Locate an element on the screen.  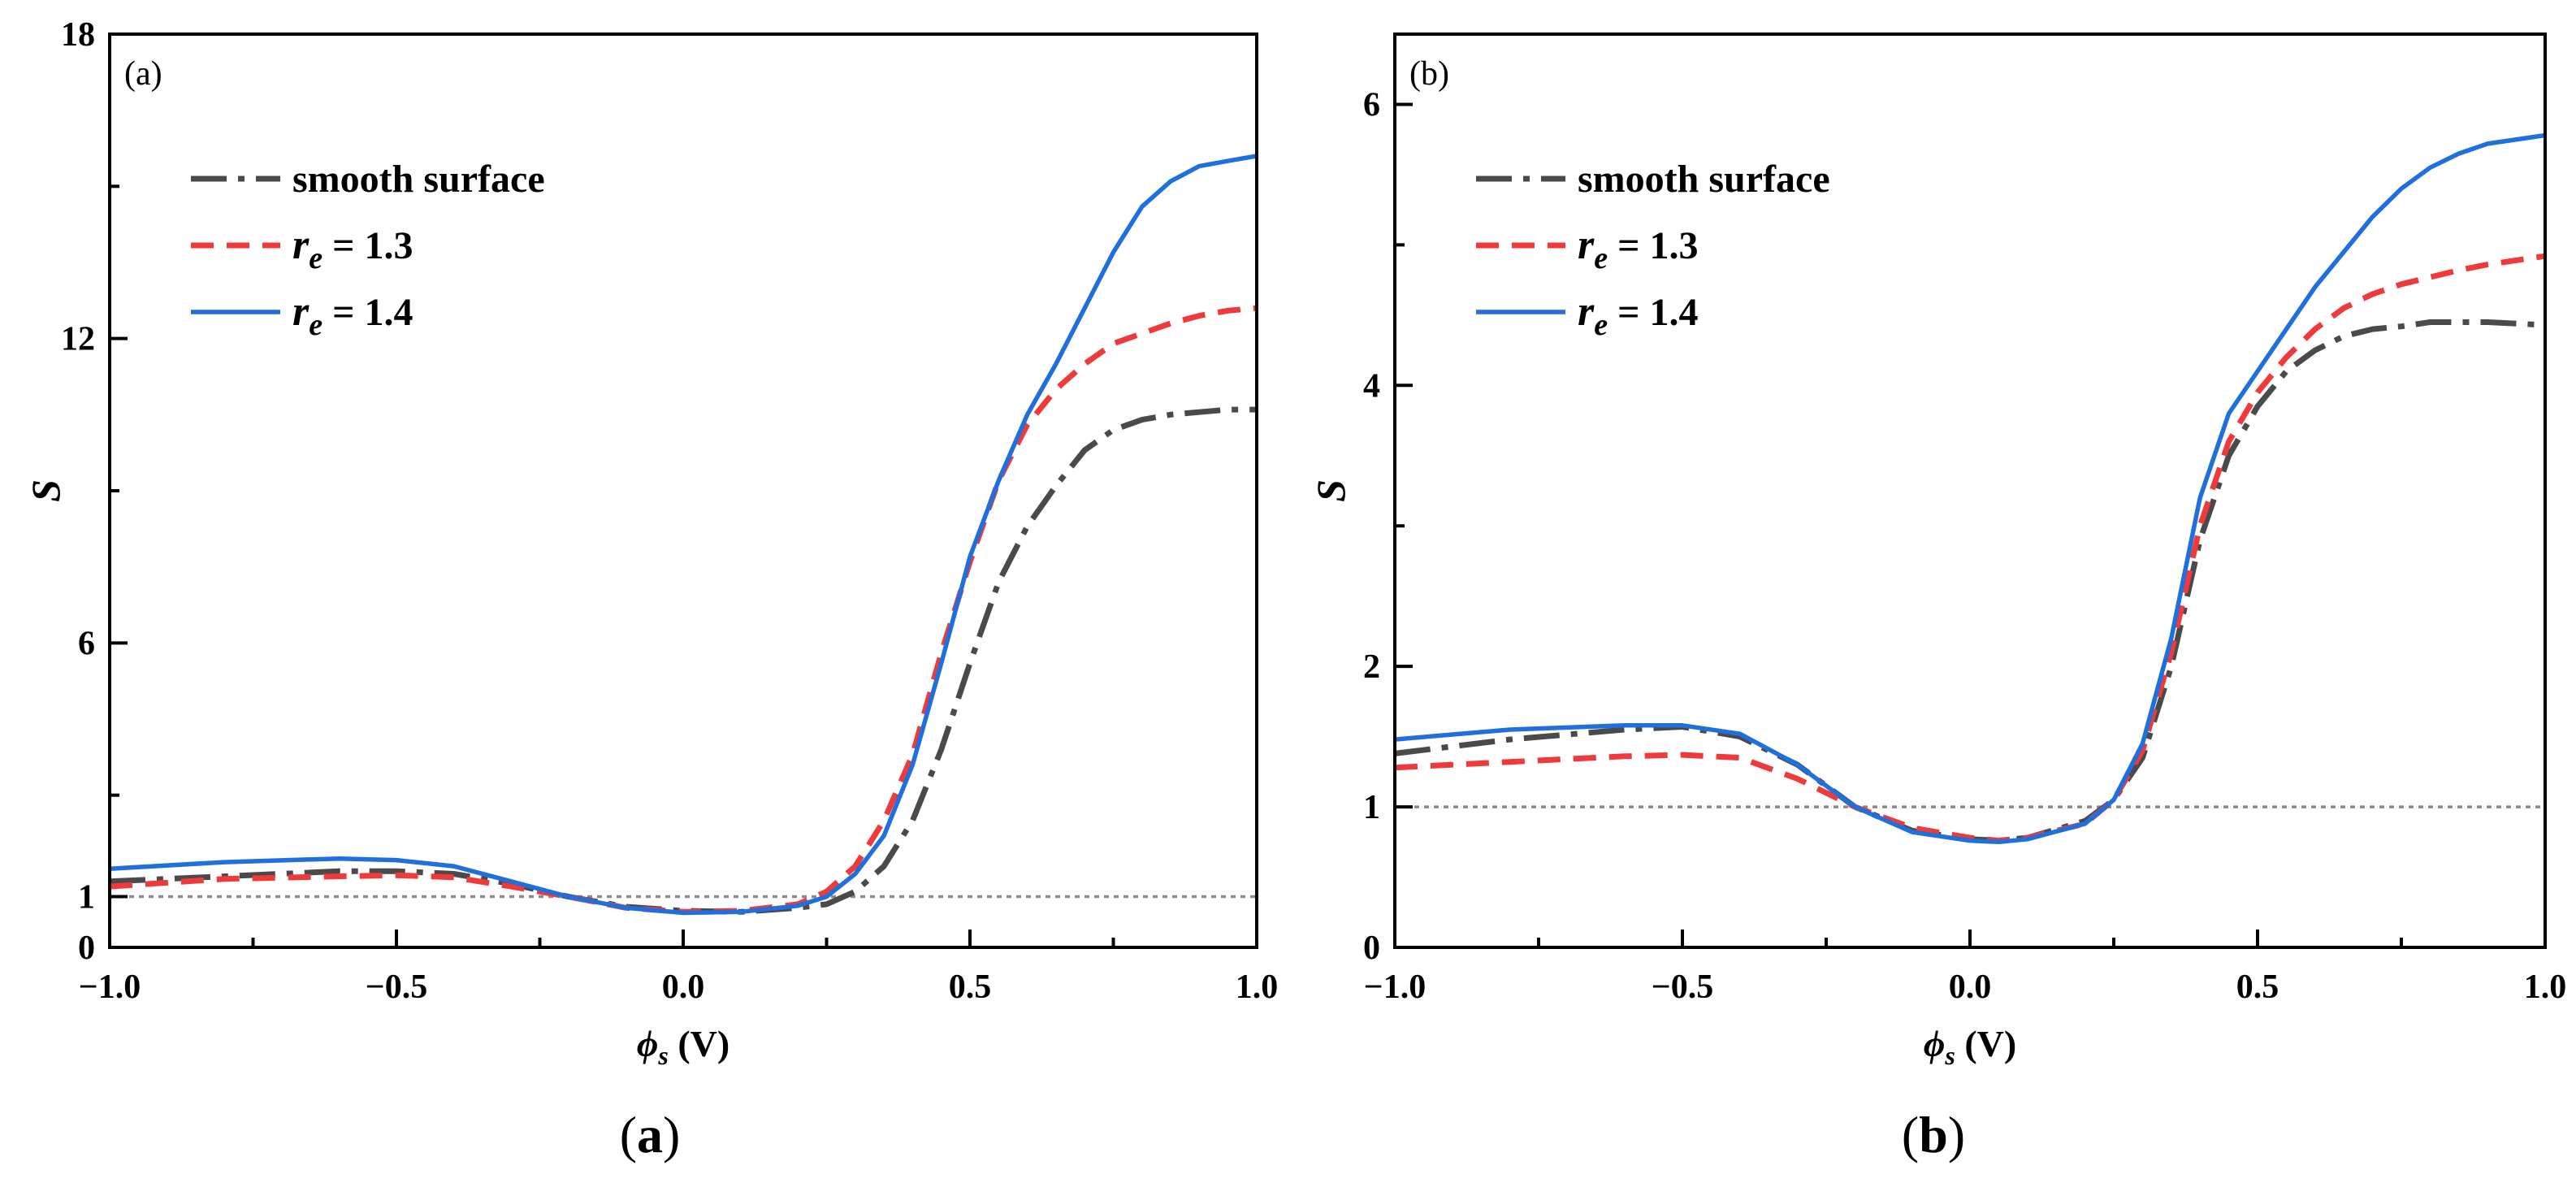
y-tick-label: 18 is located at coordinates (78, 35).